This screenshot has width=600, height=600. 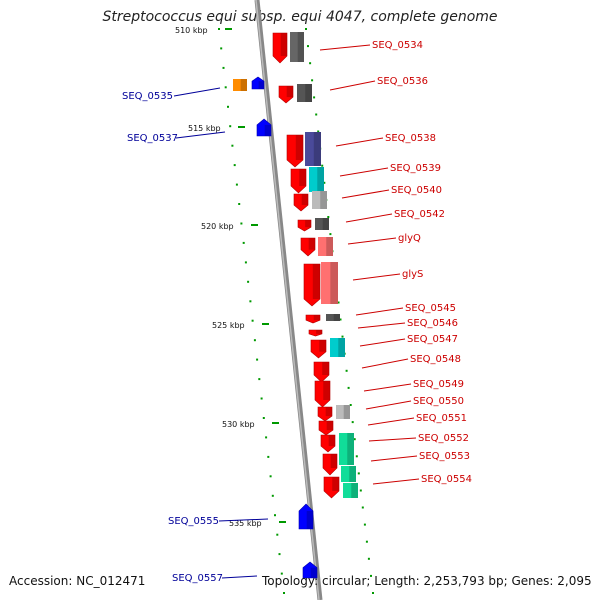 I want to click on gene-label-seq_0548: SEQ_0548, so click(x=435, y=359).